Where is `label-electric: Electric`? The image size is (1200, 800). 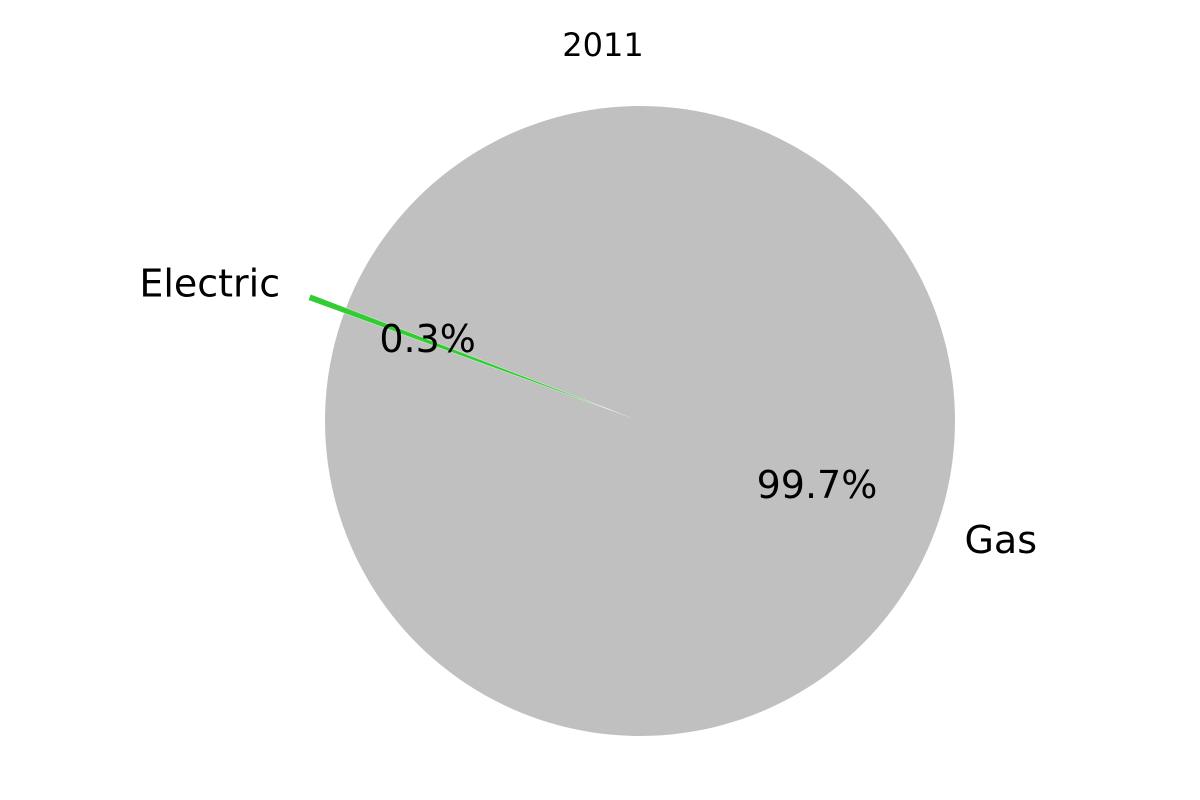
label-electric: Electric is located at coordinates (209, 284).